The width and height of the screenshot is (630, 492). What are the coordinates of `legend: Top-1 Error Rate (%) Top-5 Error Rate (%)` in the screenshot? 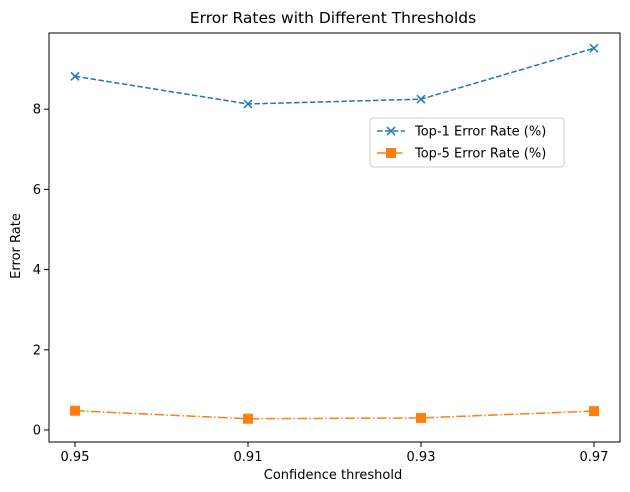 It's located at (467, 142).